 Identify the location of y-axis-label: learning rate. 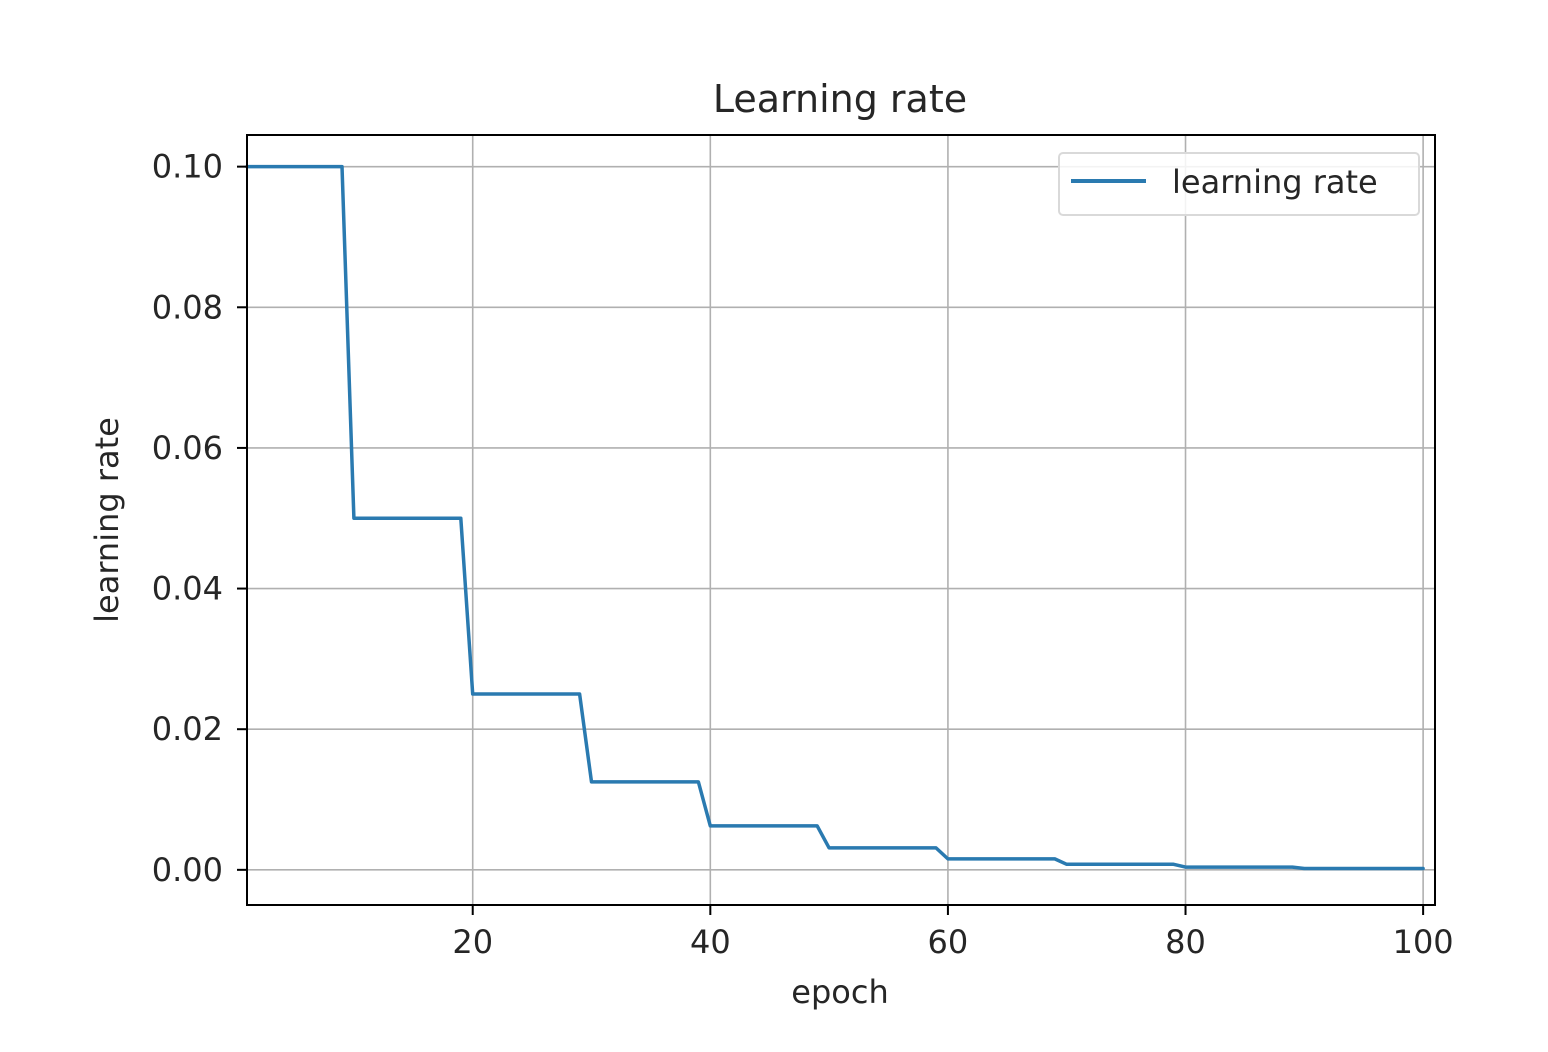
(107, 520).